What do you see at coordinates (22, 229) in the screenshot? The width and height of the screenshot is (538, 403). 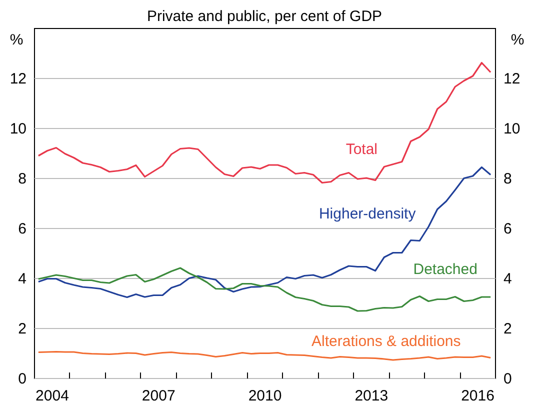 I see `y-tick-label: 6` at bounding box center [22, 229].